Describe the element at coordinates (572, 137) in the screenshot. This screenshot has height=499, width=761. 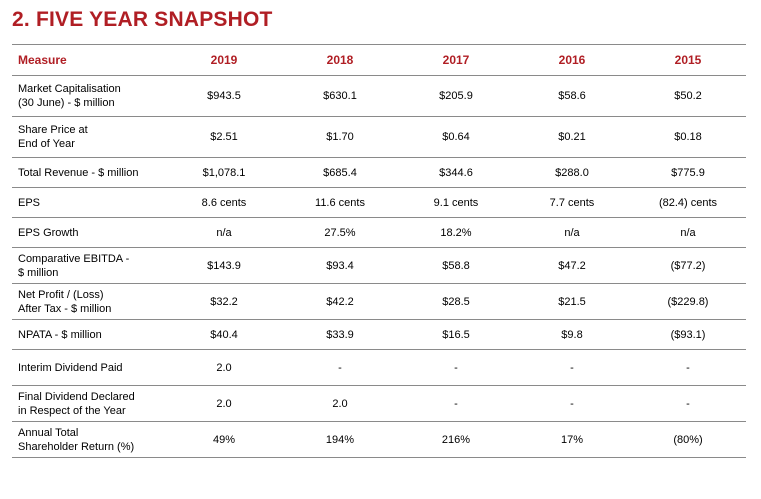
I see `table-cell: $0.21` at that location.